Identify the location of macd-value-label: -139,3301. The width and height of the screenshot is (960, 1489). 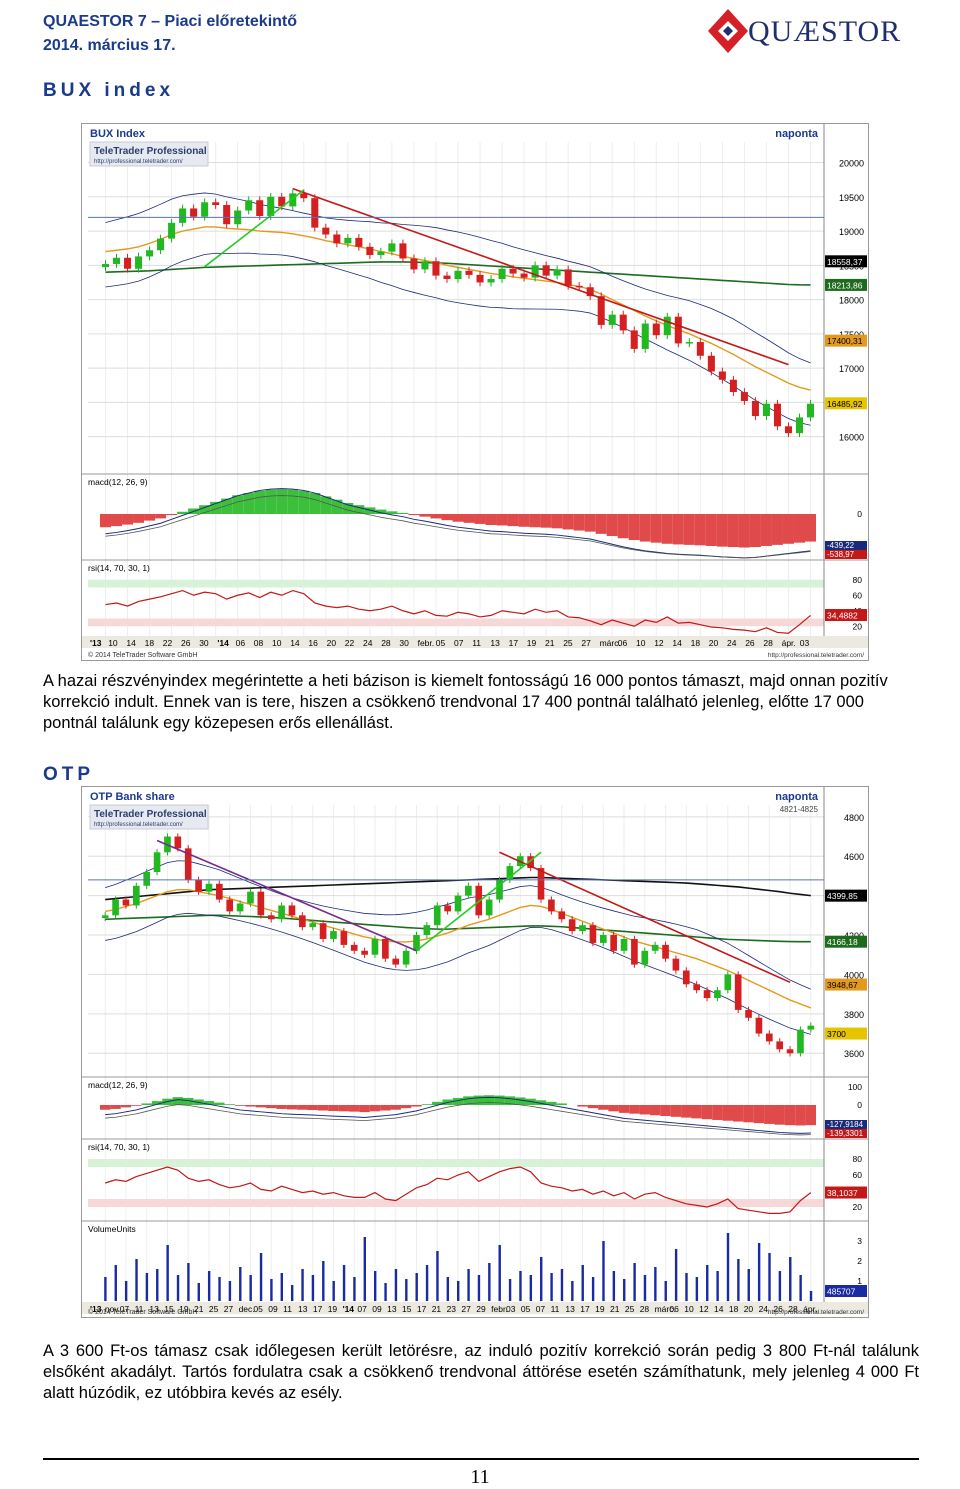
(845, 1133).